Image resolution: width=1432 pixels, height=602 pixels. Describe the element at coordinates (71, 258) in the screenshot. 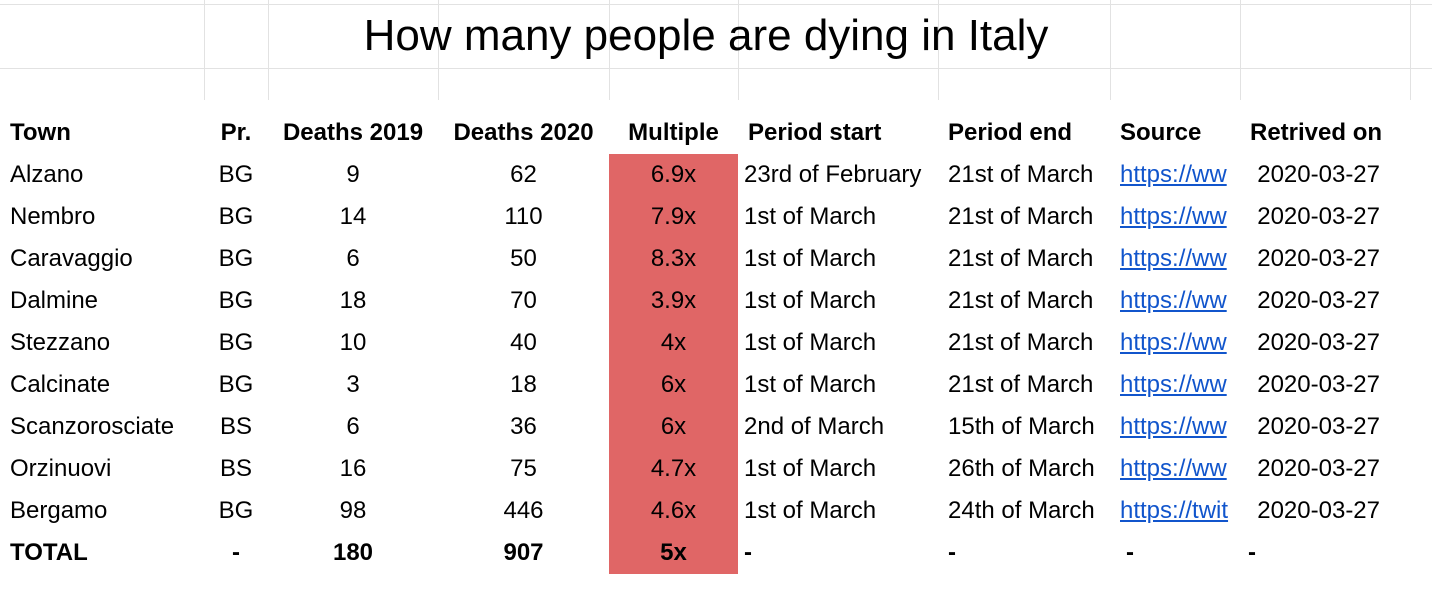

I see `cell-town: Caravaggio` at that location.